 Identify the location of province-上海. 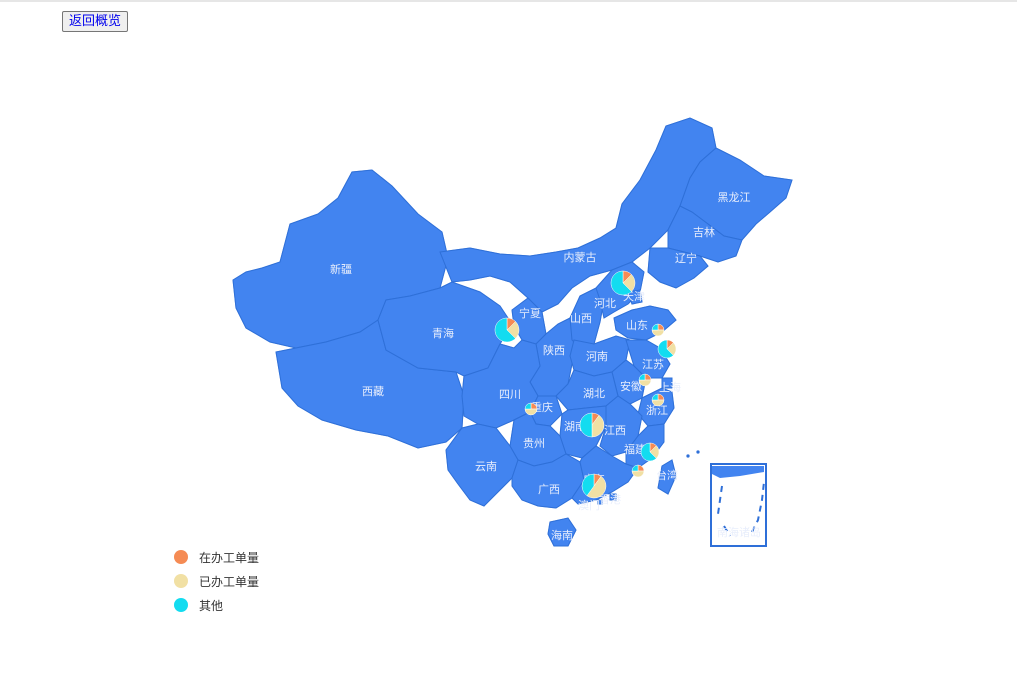
(667, 383).